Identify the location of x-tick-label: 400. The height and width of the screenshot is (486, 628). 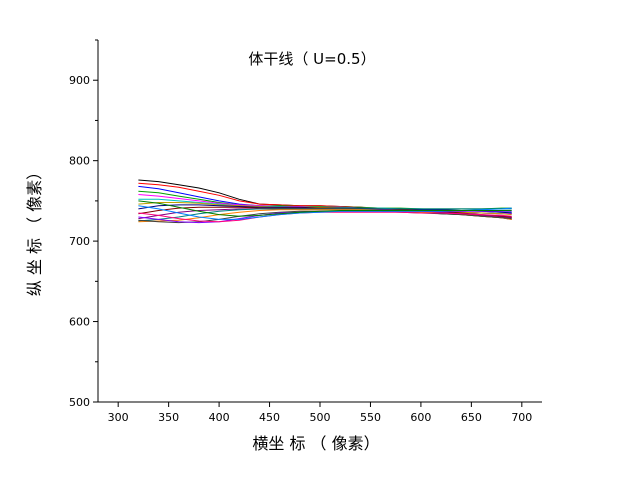
(219, 417).